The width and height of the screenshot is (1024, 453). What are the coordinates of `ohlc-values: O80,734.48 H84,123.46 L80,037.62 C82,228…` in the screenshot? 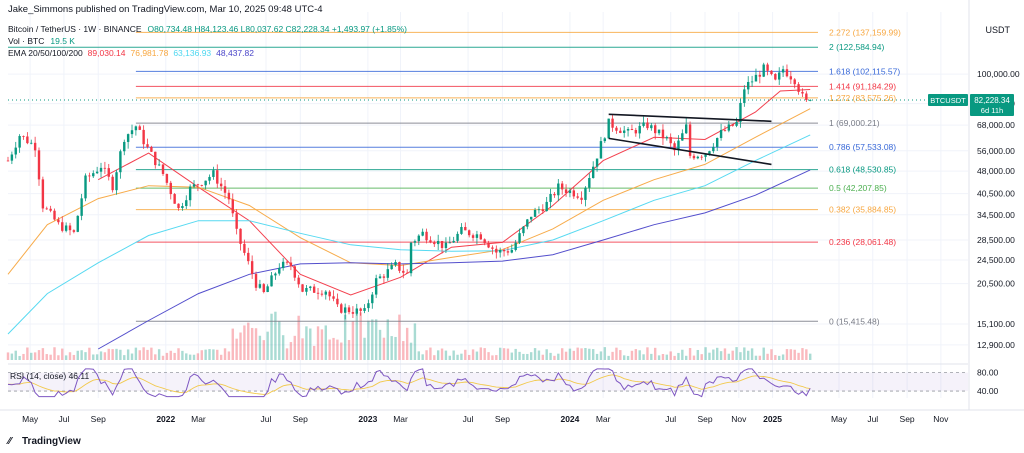 It's located at (277, 29).